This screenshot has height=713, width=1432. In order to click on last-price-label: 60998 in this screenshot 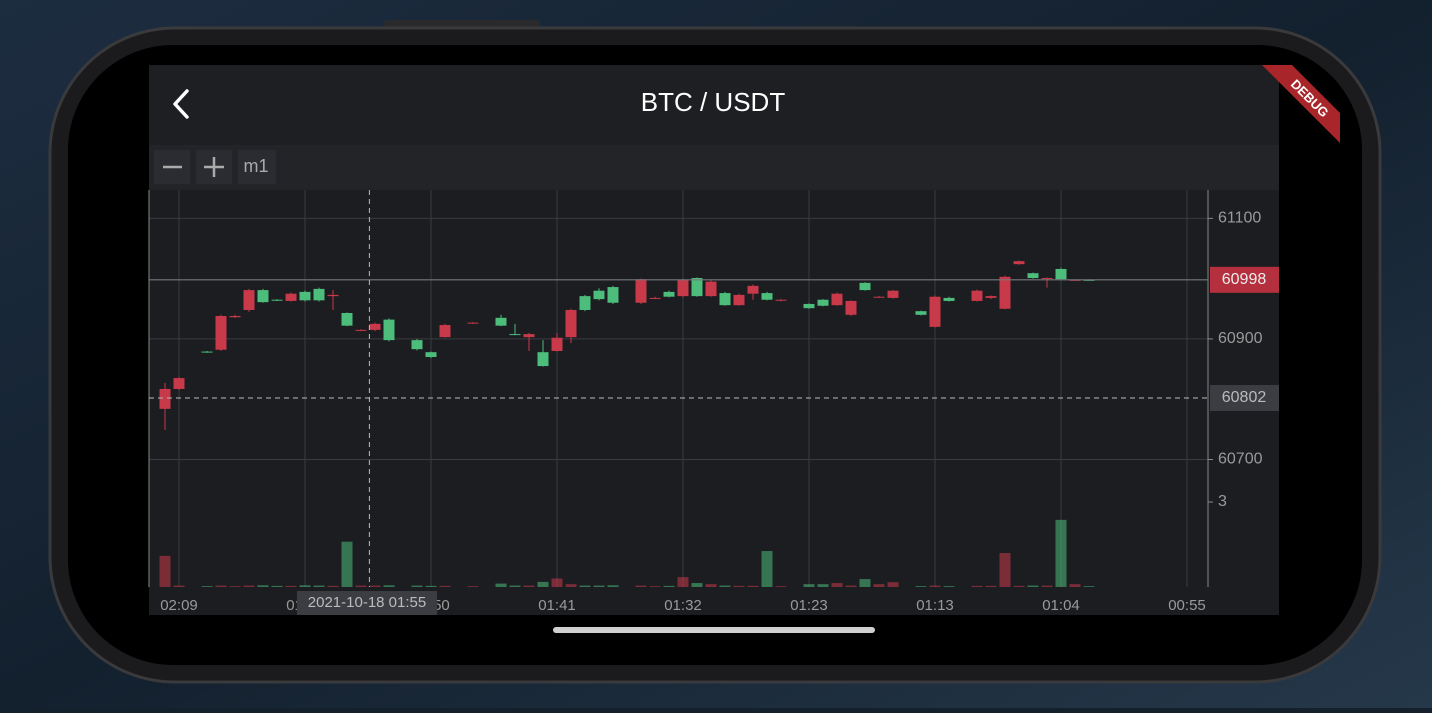, I will do `click(1244, 279)`.